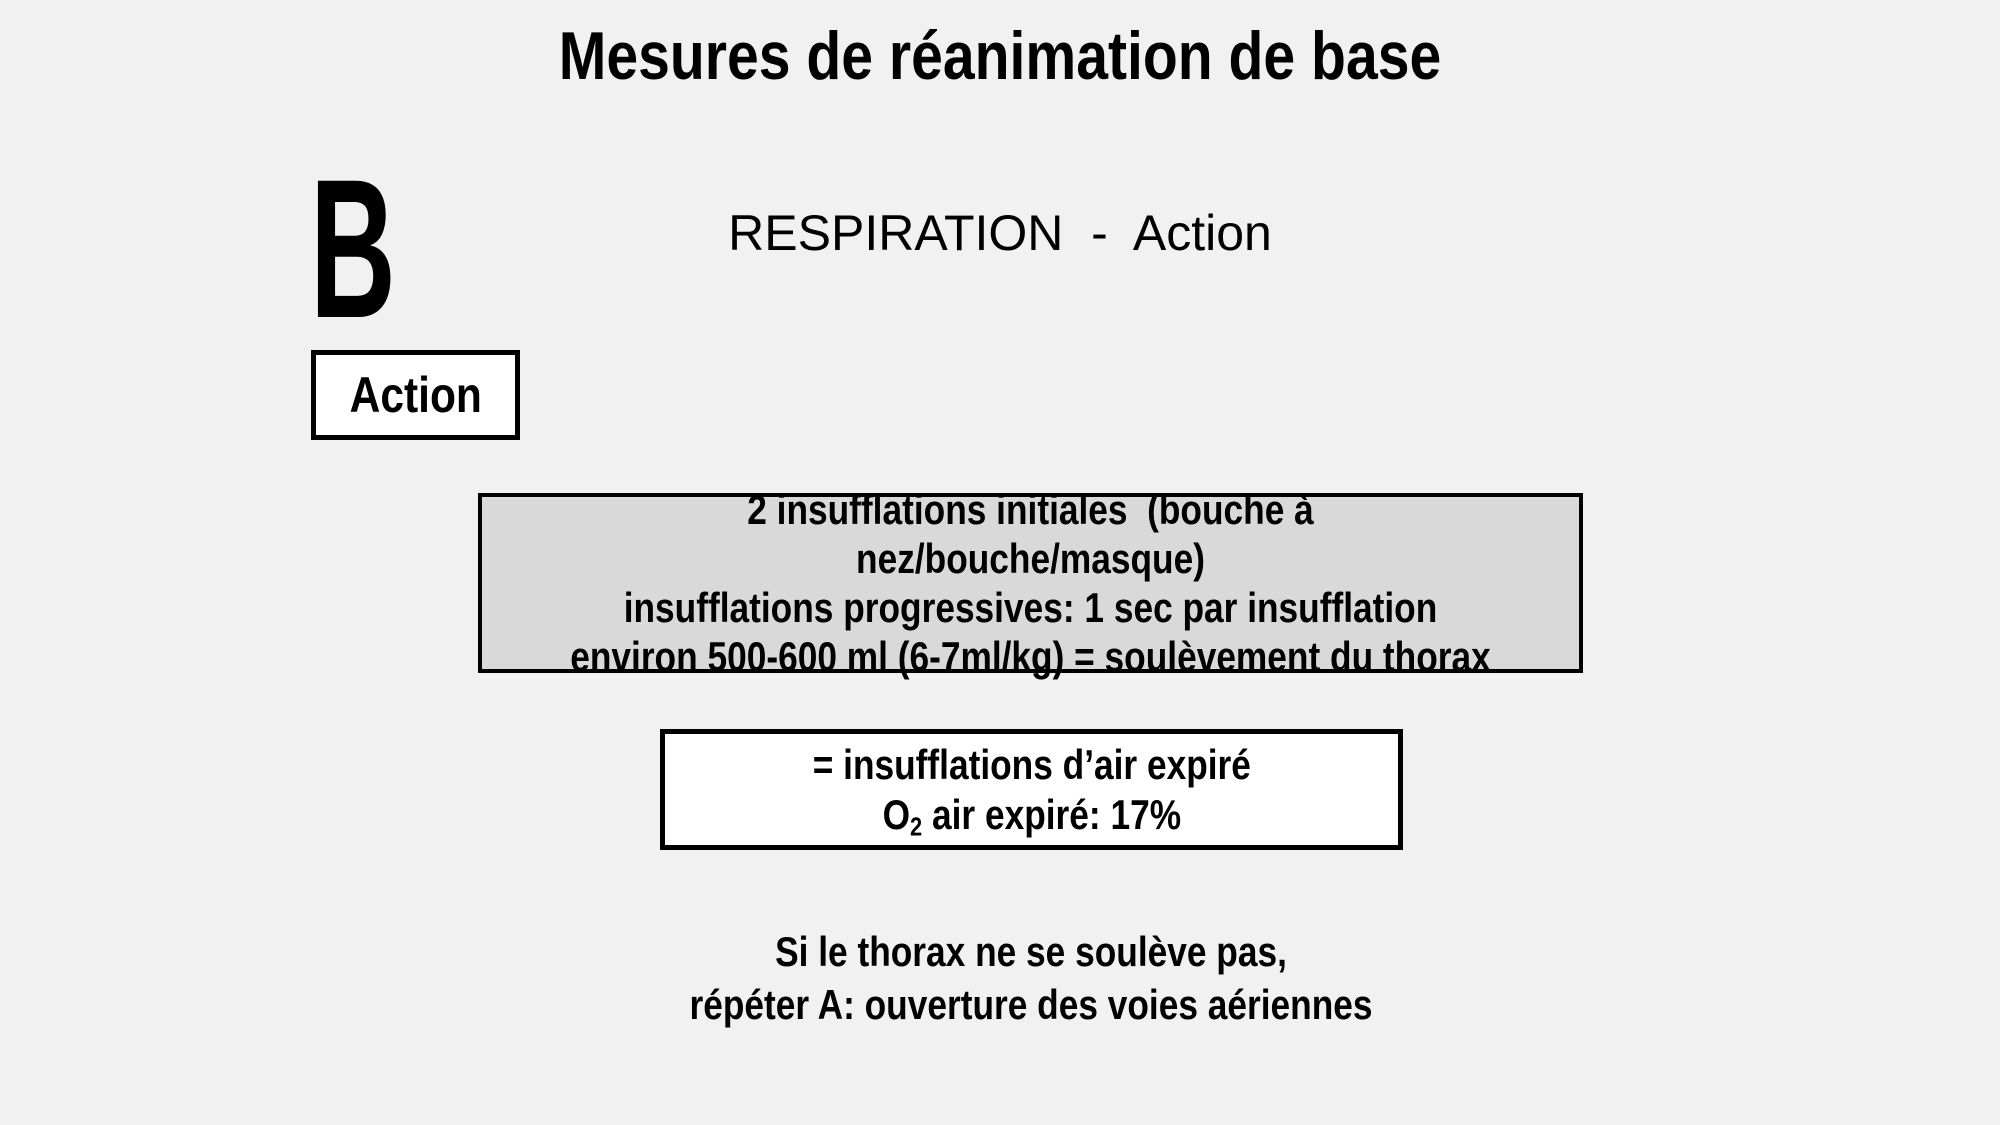  Describe the element at coordinates (896, 814) in the screenshot. I see `o2-symbol-base: O` at that location.